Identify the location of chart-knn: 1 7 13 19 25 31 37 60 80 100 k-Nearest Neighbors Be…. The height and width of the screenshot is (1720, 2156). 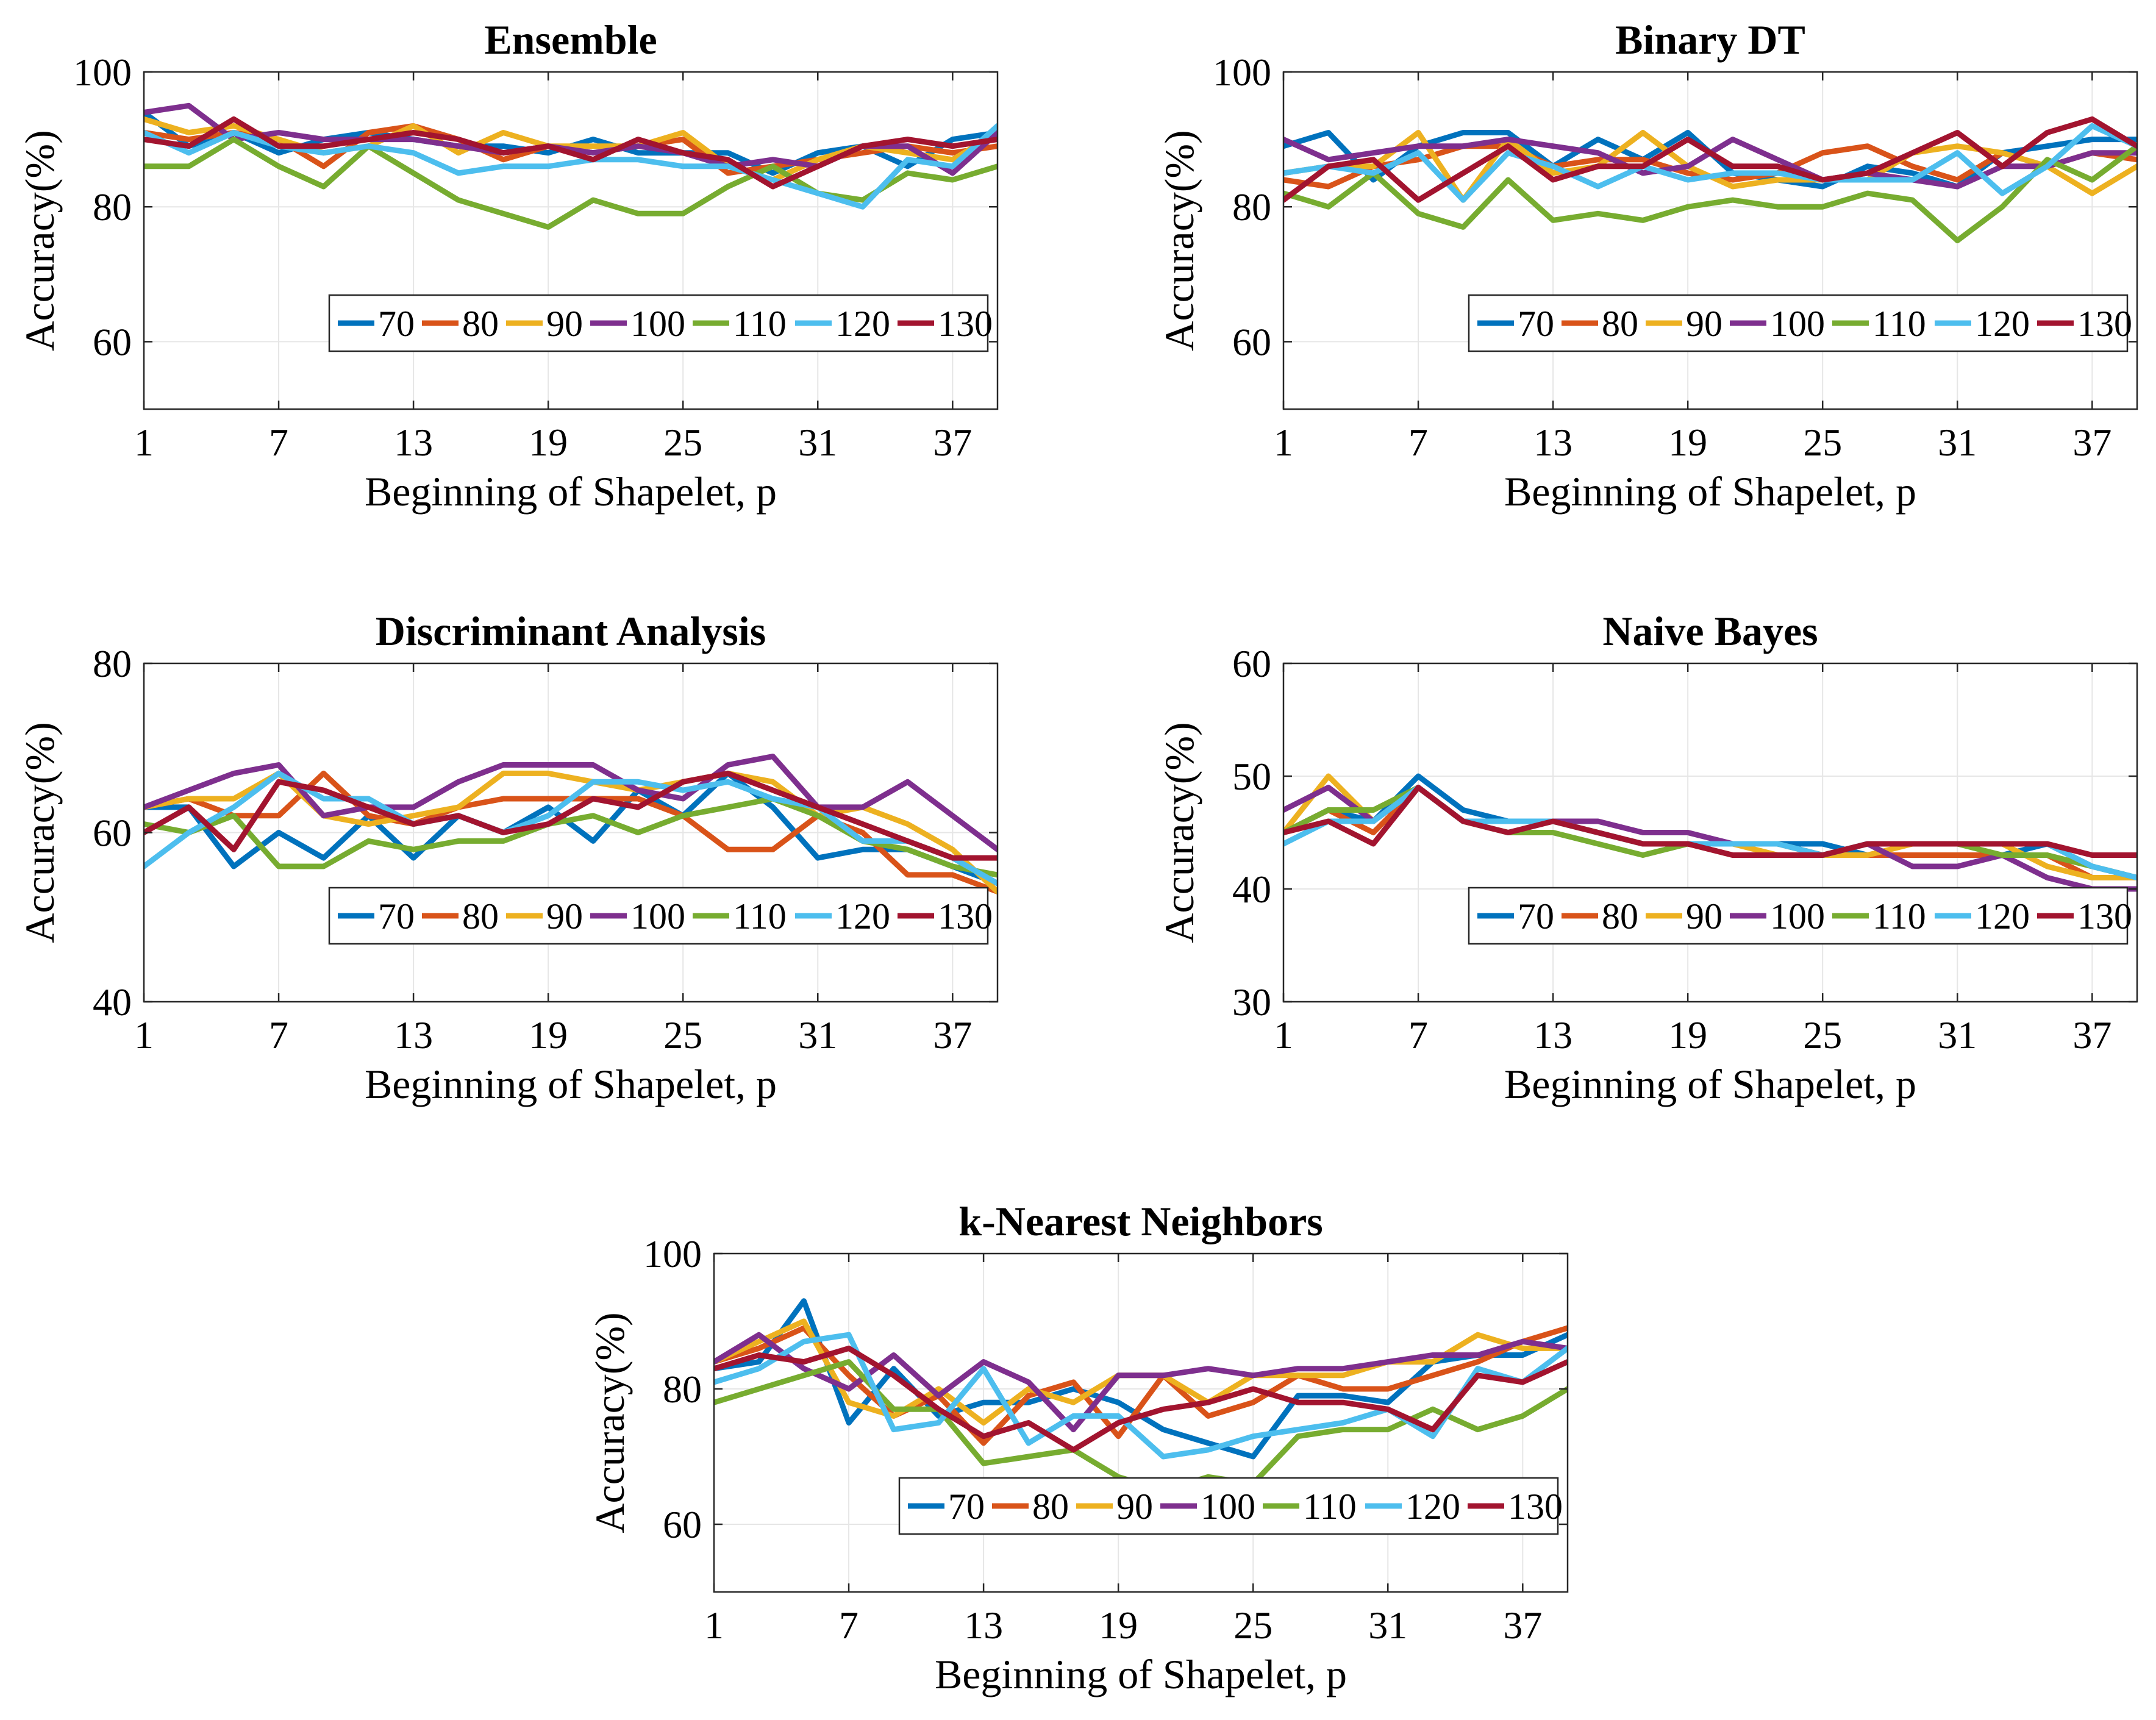
(1078, 1447).